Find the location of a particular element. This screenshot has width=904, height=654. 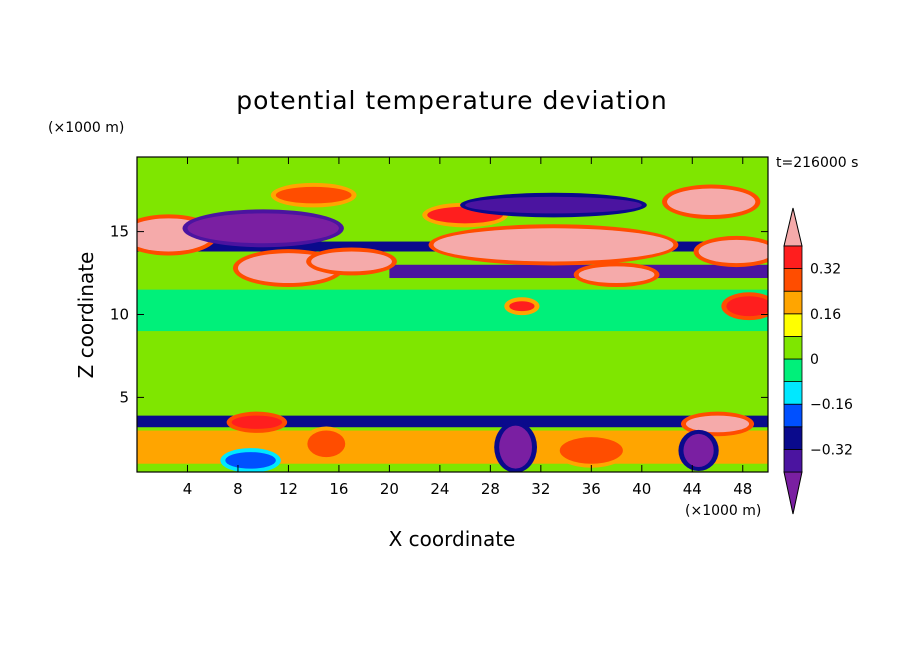

y-unit-label: (×1000 m) is located at coordinates (86, 128).